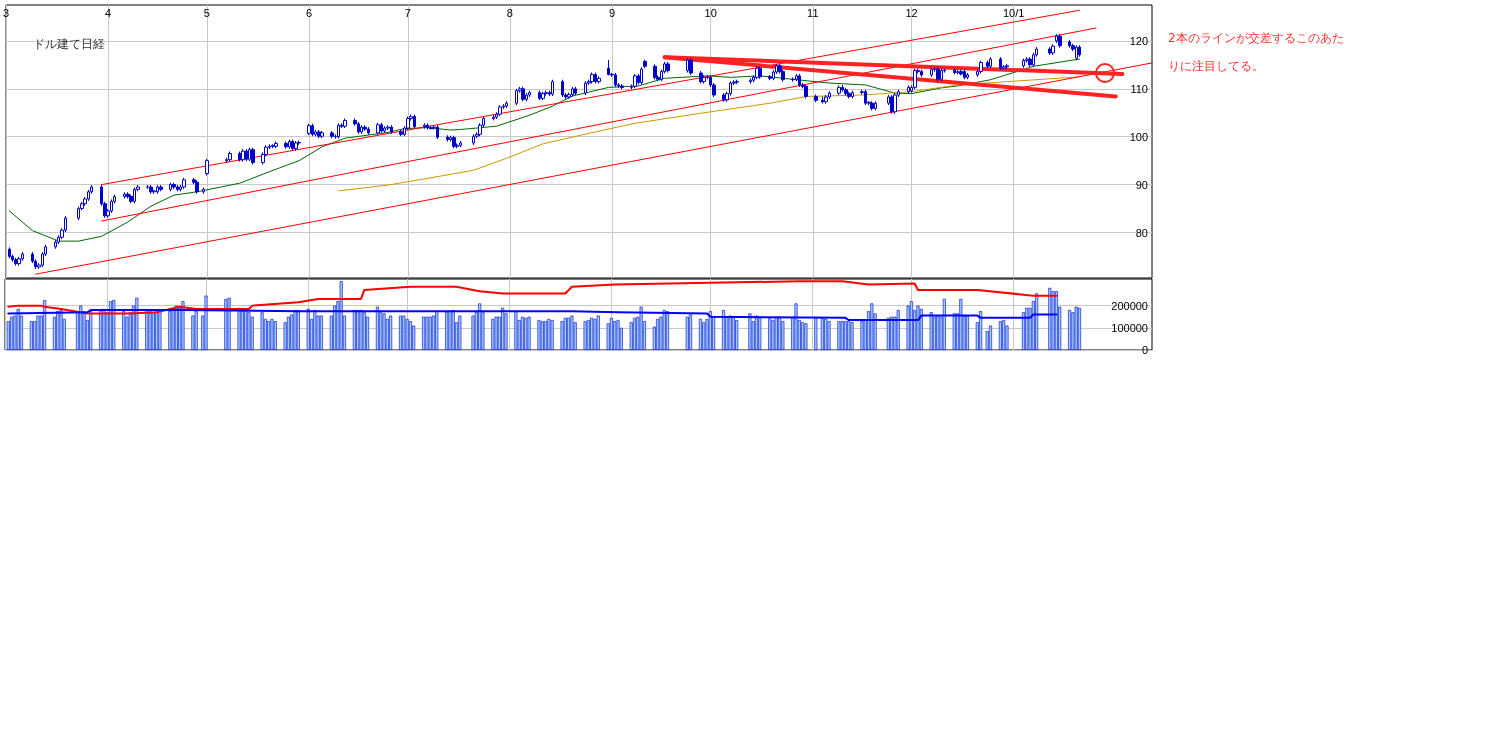 This screenshot has height=754, width=1496. Describe the element at coordinates (1129, 327) in the screenshot. I see `y-tick-label: 100000` at that location.